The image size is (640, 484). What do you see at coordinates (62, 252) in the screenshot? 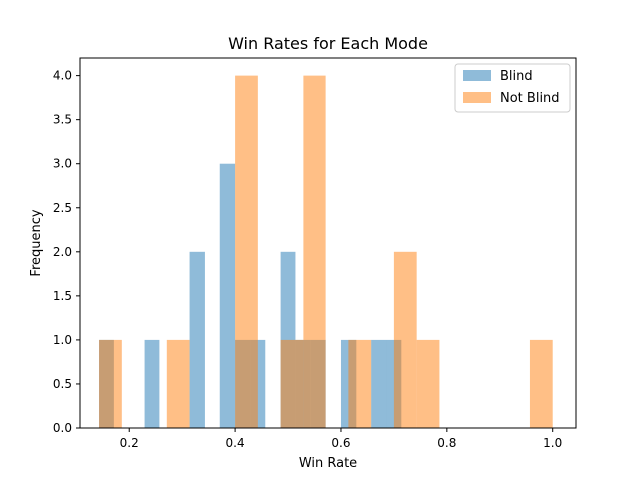
I see `y-tick-label: 2.0` at bounding box center [62, 252].